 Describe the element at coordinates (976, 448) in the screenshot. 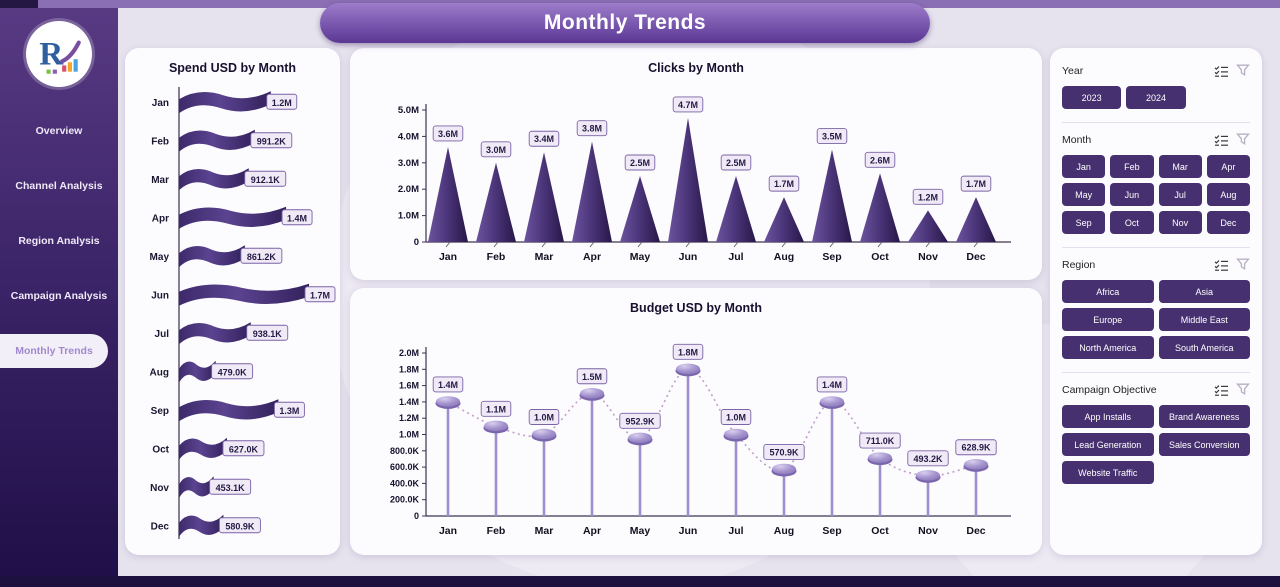

I see `svg-text: 628.9K` at that location.